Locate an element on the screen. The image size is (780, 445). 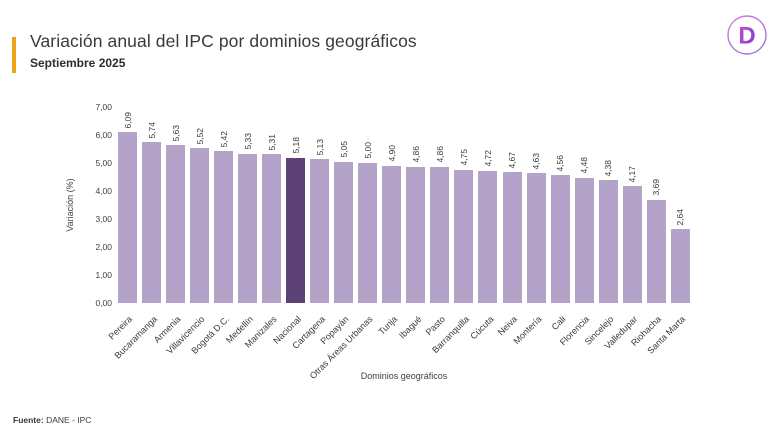
bar-value-label: 6,09 is located at coordinates (127, 120).